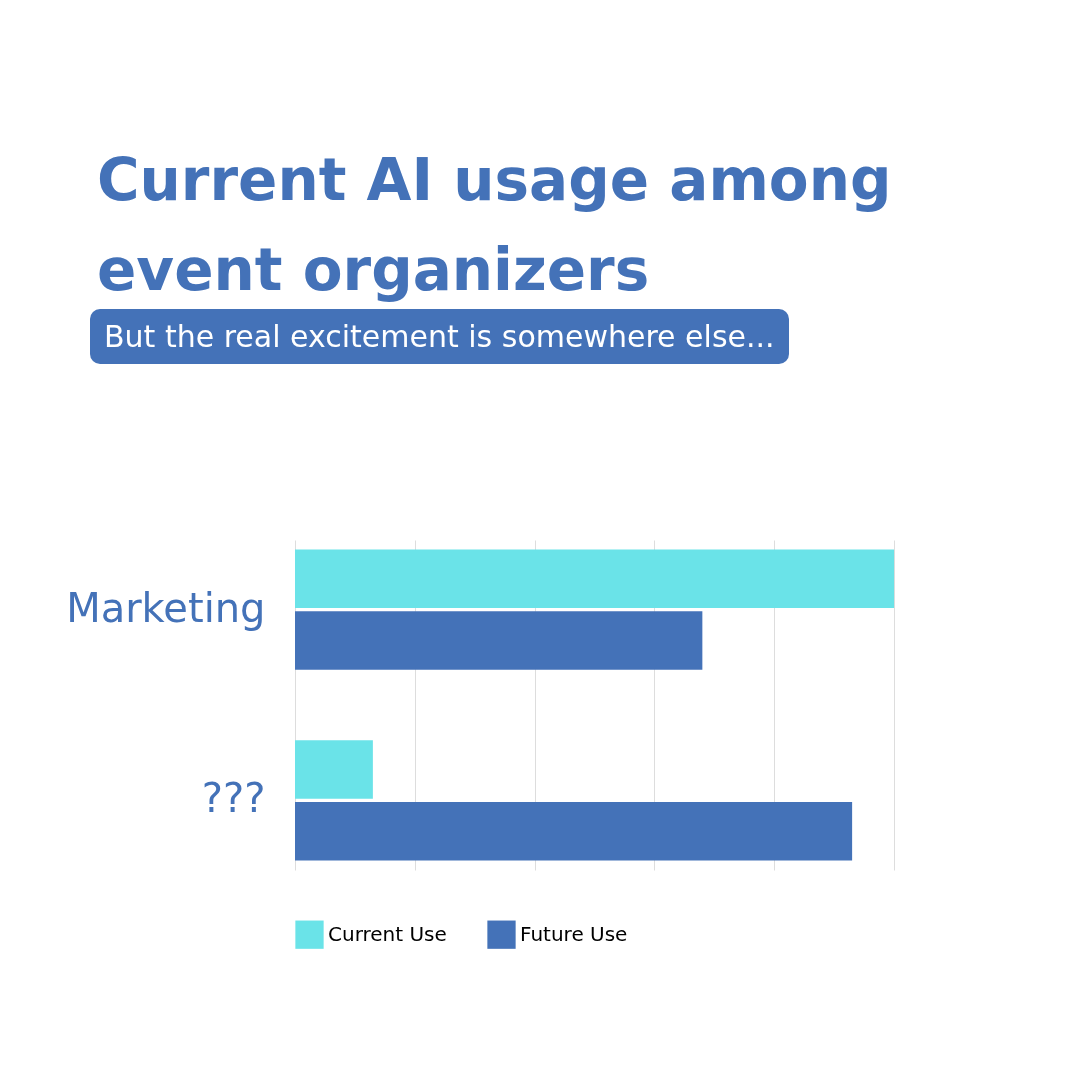 The height and width of the screenshot is (1080, 1080). Describe the element at coordinates (166, 607) in the screenshot. I see `y-tick-label: Marketing` at that location.